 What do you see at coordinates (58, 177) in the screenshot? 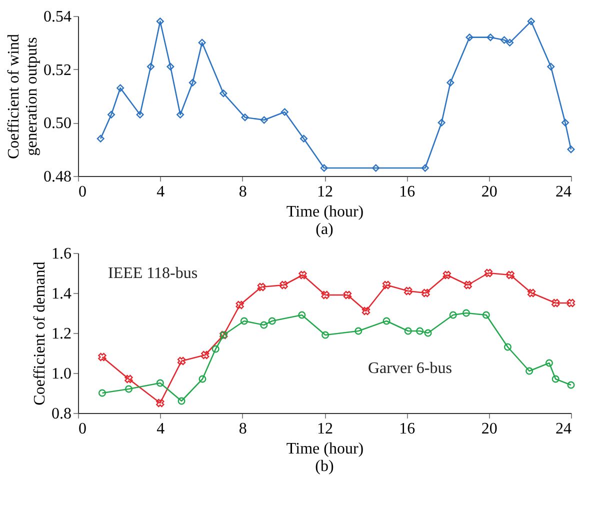
I see `y-tick-label: 0.48` at bounding box center [58, 177].